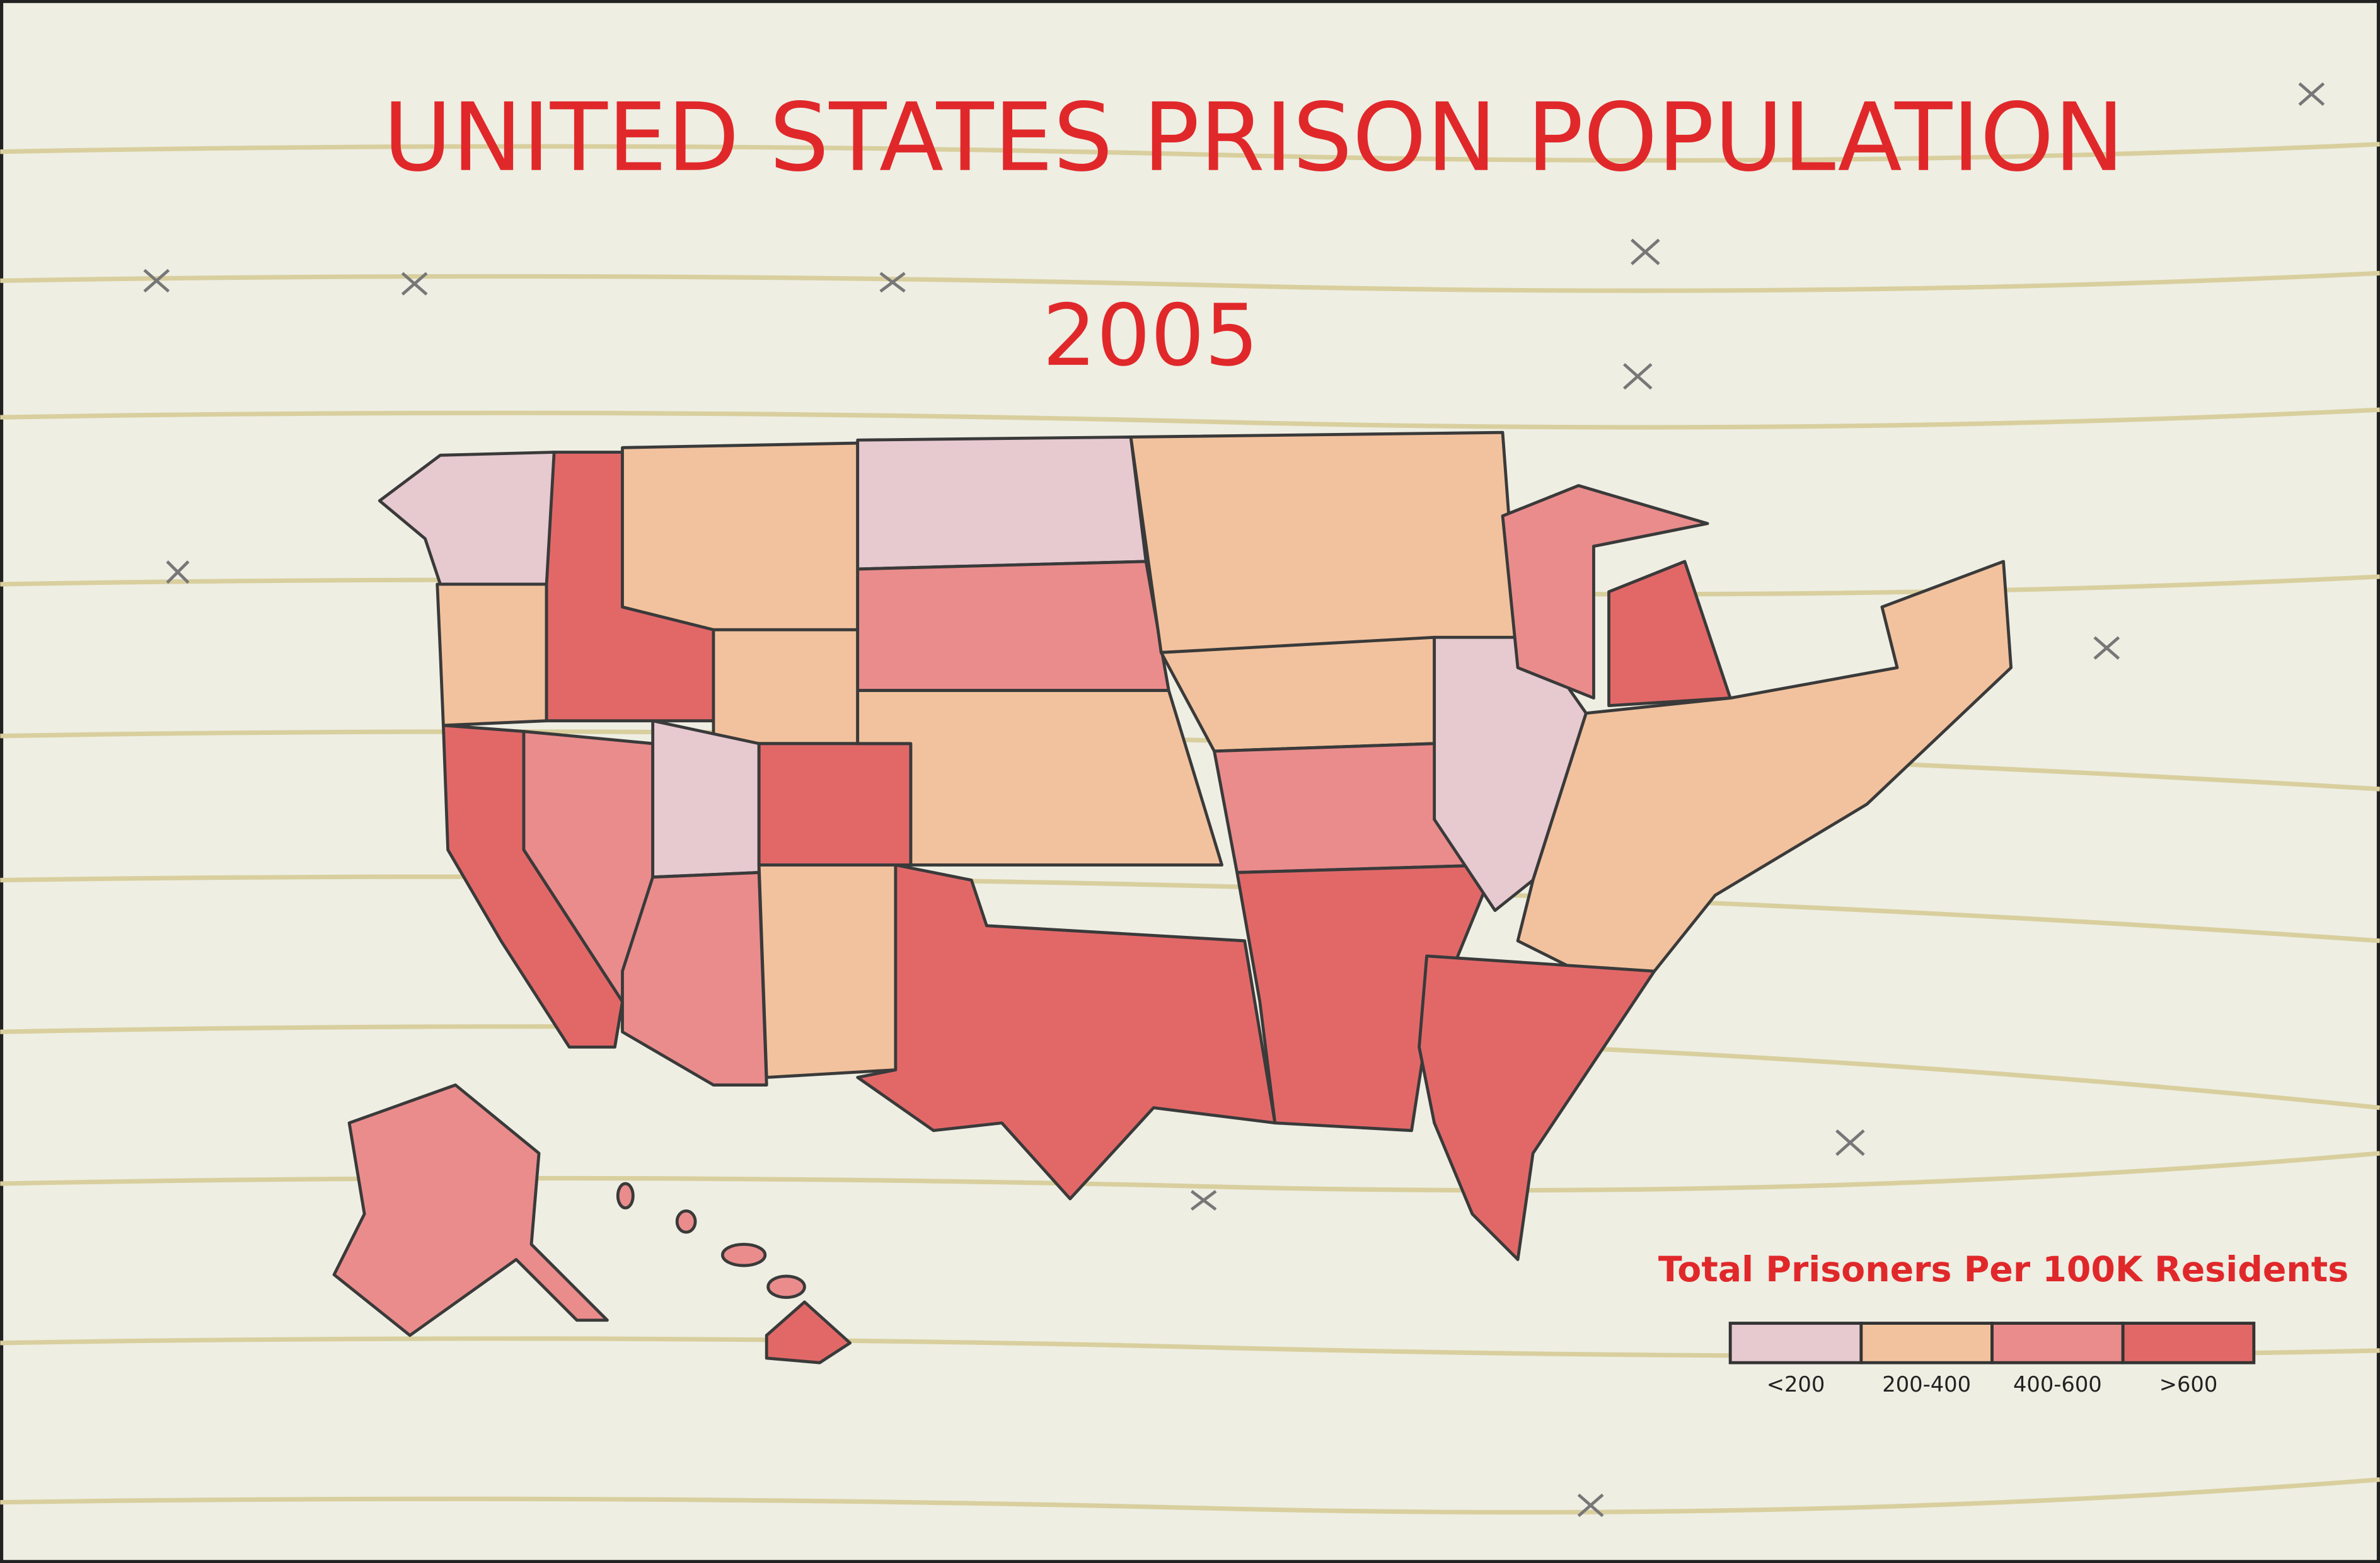 Image resolution: width=2380 pixels, height=1563 pixels. I want to click on legend-label: <200, so click(1796, 1385).